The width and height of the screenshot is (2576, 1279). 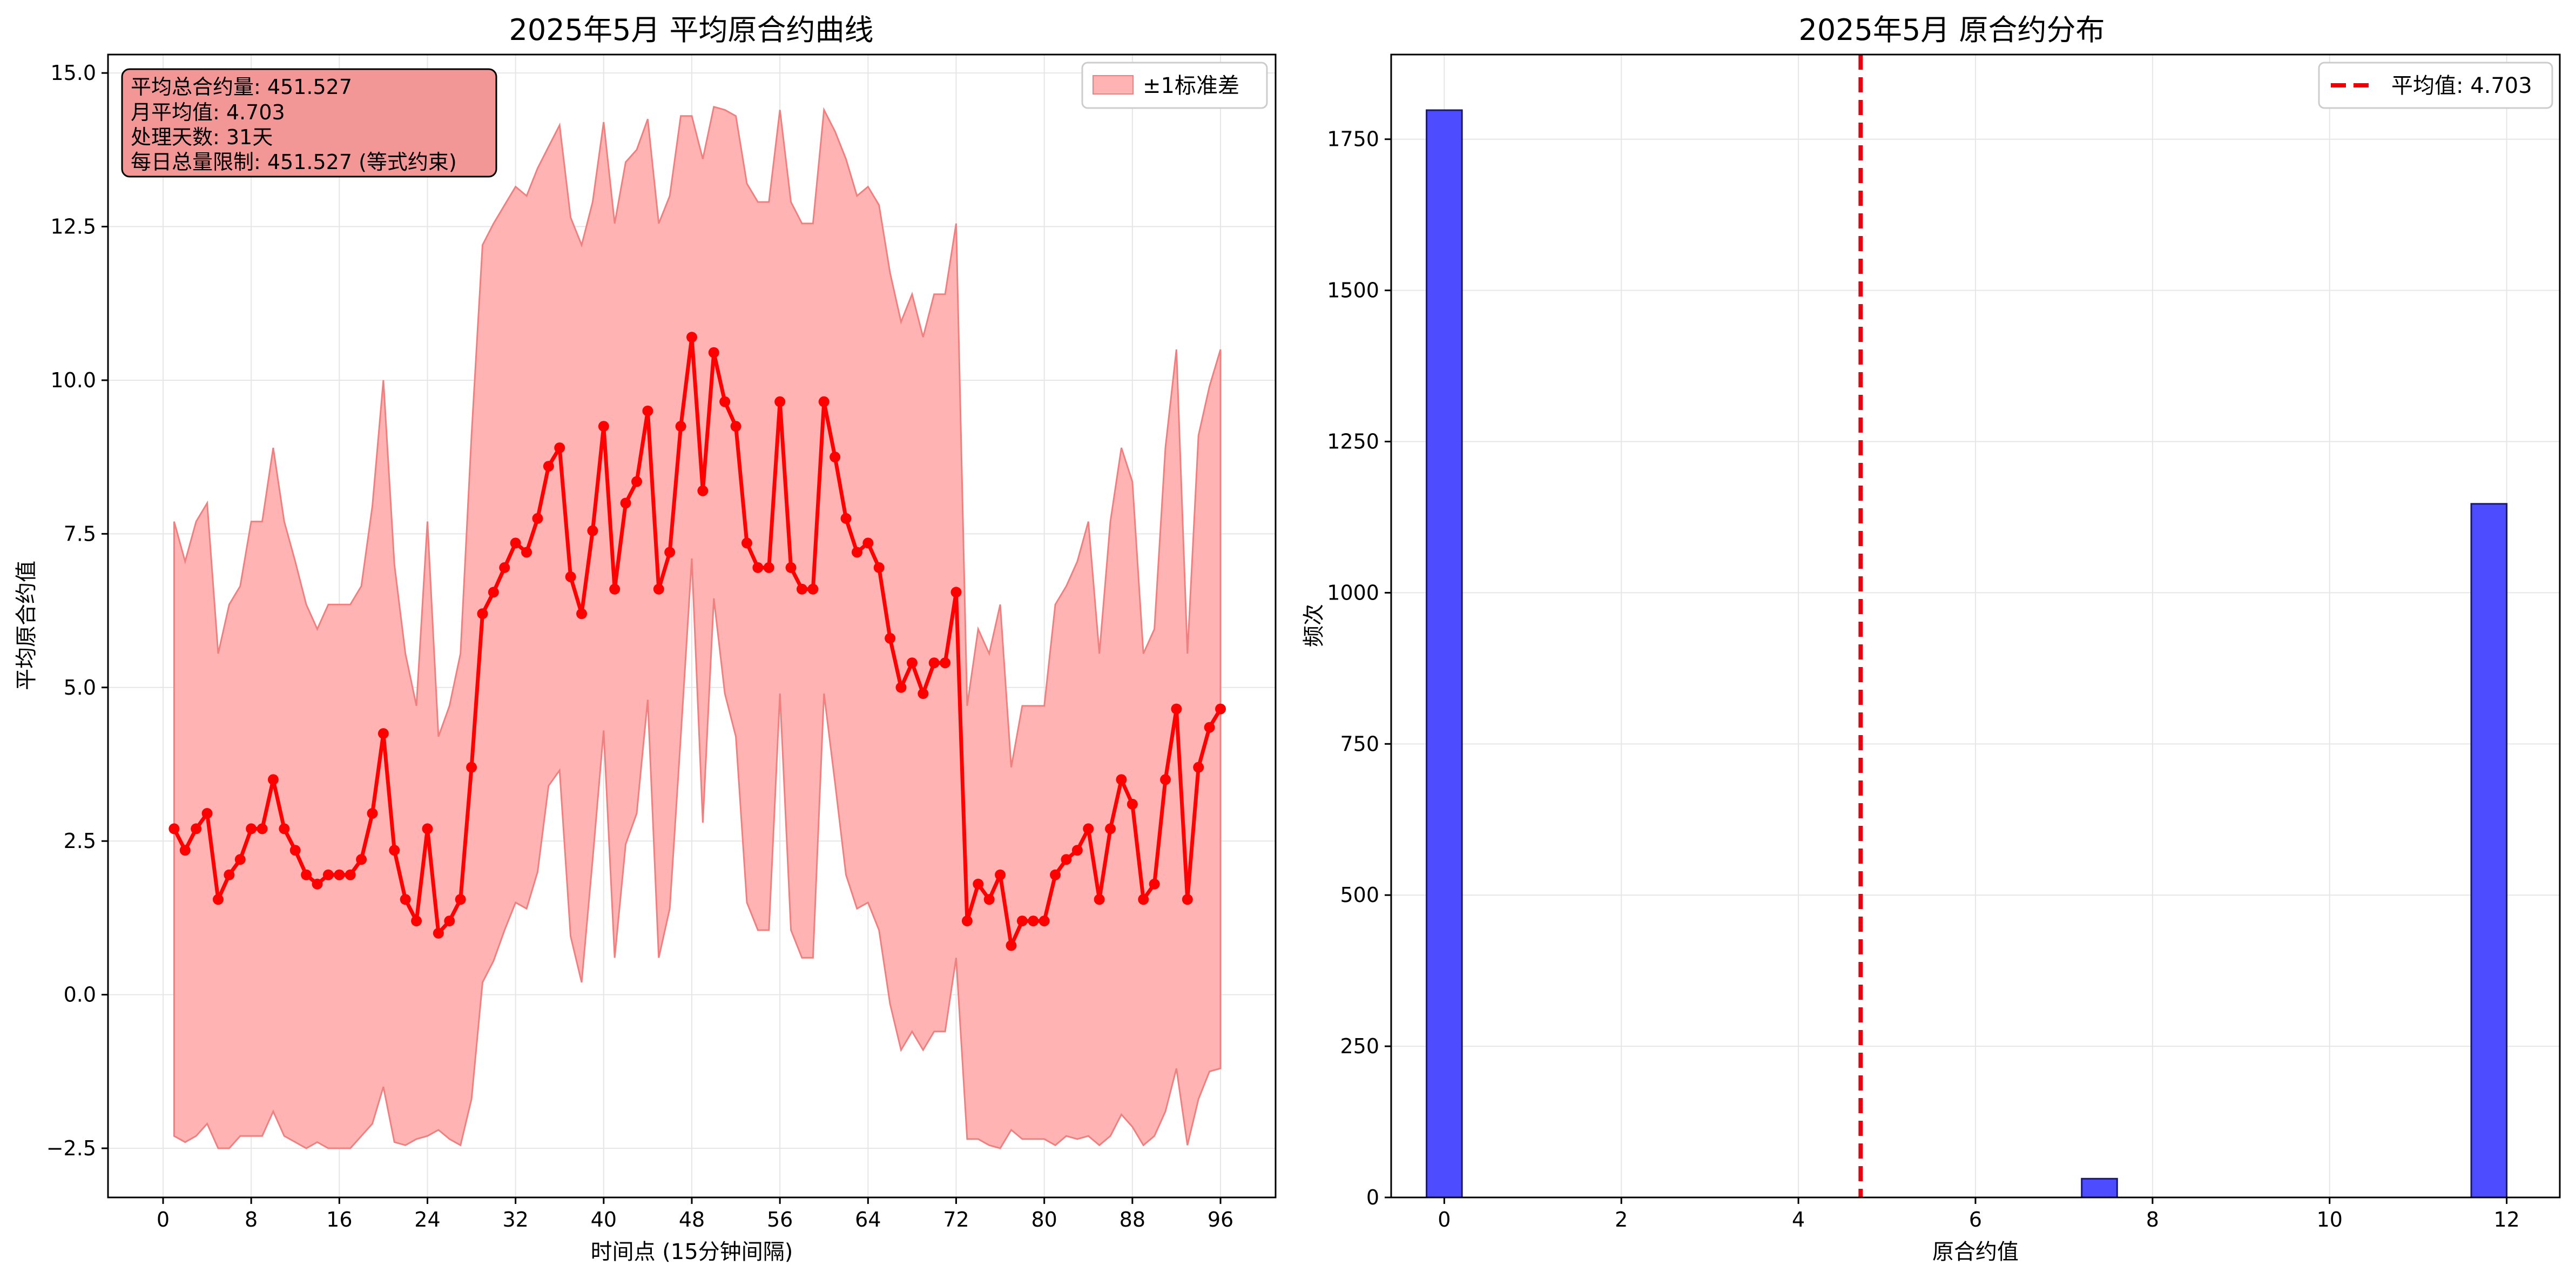 I want to click on line-chart-y-ticks: −2.5 0.0 2.5 5.0 7.5 10.0 12.5 15.0, so click(x=77, y=610).